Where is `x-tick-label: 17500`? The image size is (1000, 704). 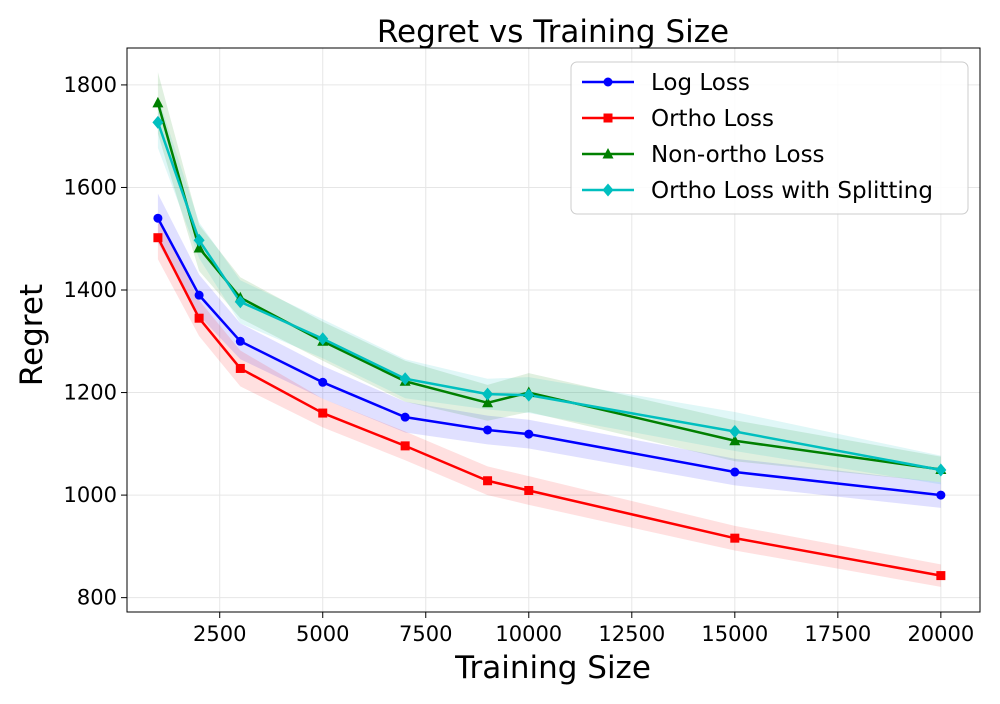 x-tick-label: 17500 is located at coordinates (837, 634).